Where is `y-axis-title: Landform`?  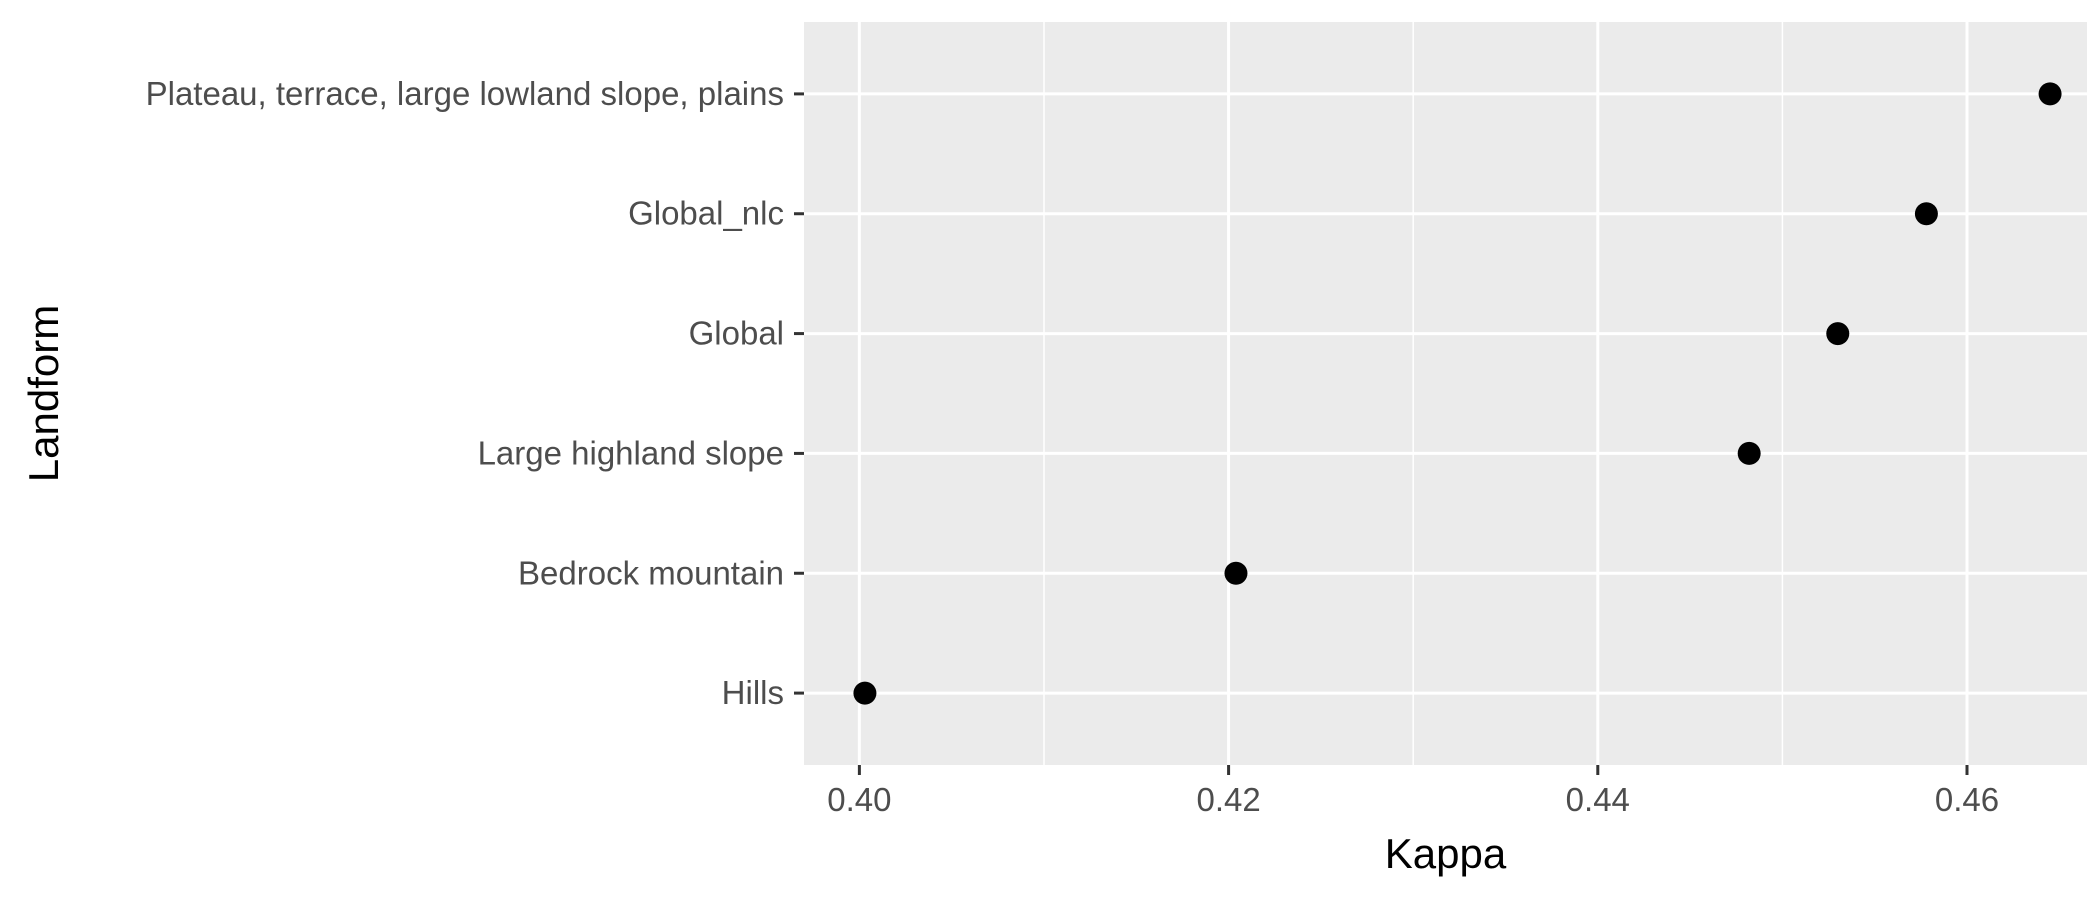 y-axis-title: Landform is located at coordinates (43, 393).